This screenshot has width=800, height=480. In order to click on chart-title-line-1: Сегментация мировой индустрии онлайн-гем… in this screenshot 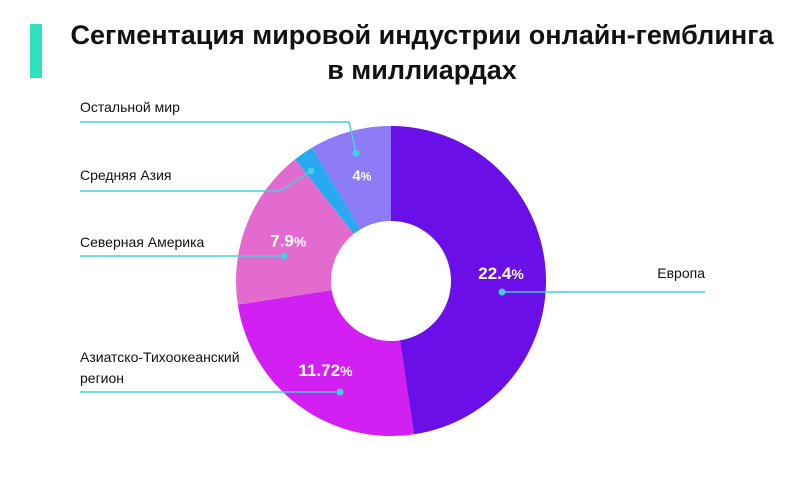, I will do `click(422, 35)`.